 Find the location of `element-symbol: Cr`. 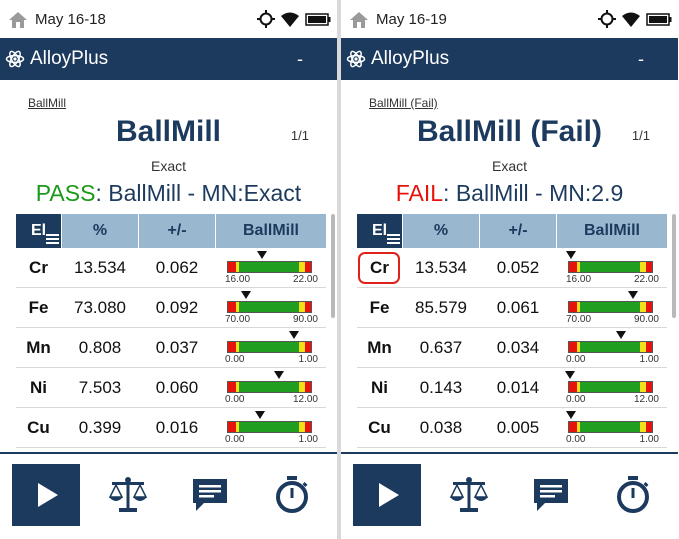

element-symbol: Cr is located at coordinates (379, 267).